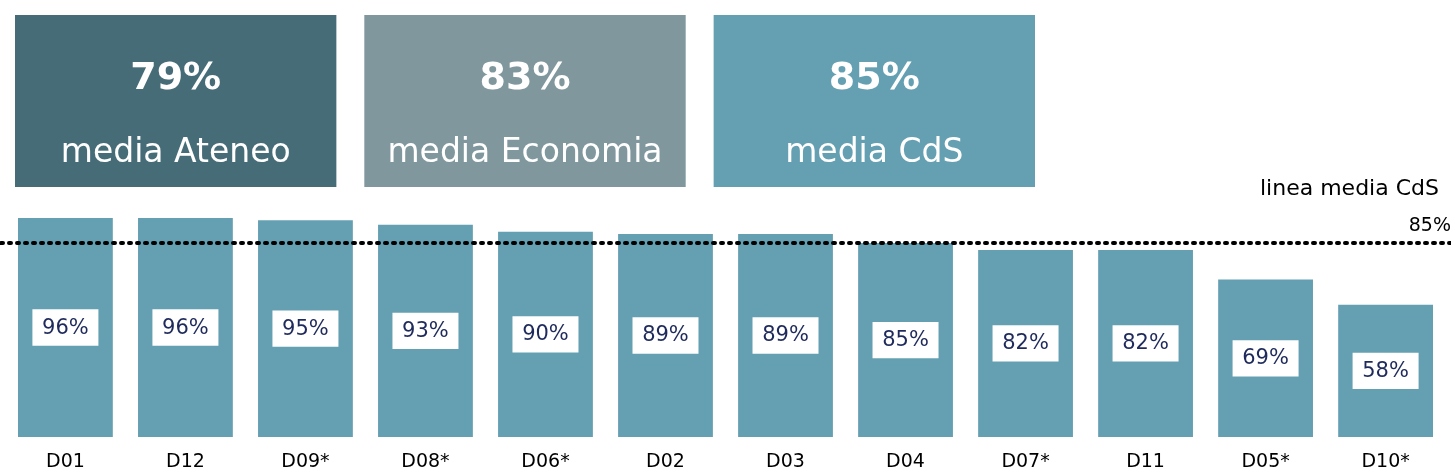 Image resolution: width=1451 pixels, height=475 pixels. I want to click on x-tick-label: D06*, so click(545, 459).